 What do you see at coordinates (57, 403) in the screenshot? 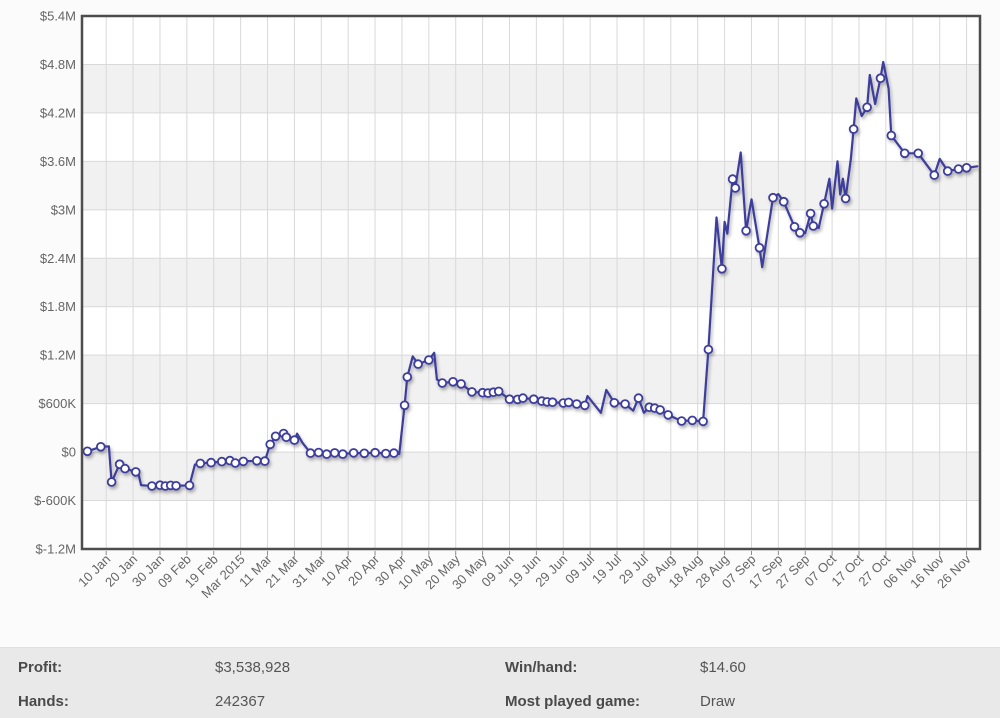
I see `svg-text: $600K` at bounding box center [57, 403].